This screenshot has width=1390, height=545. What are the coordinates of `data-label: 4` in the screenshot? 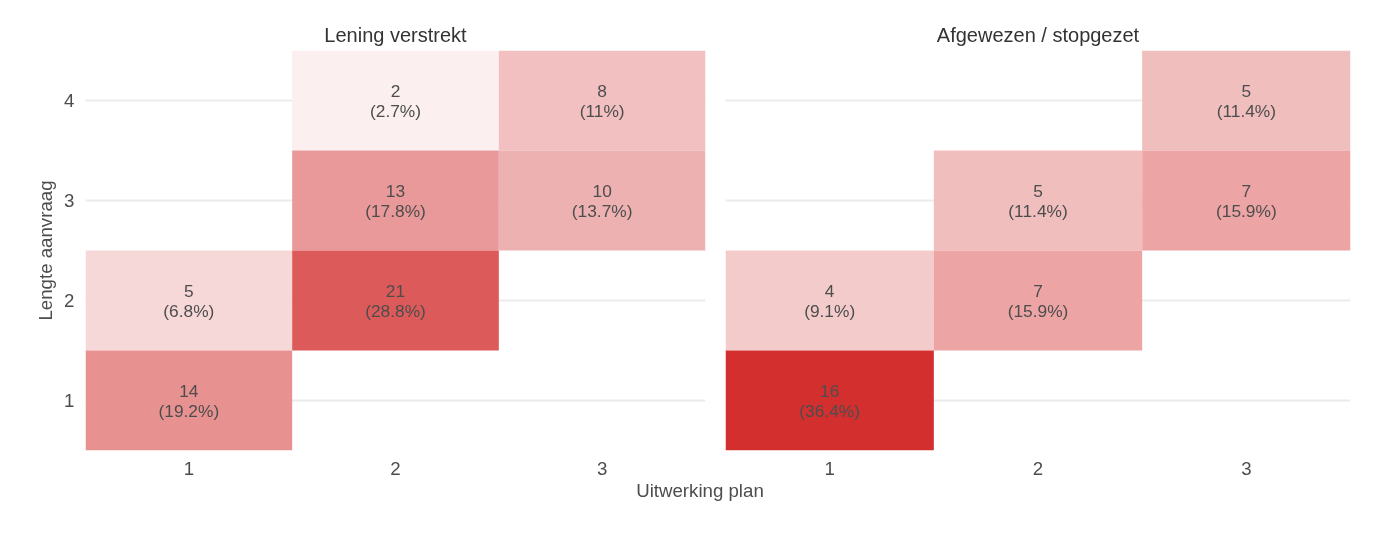 It's located at (829, 290).